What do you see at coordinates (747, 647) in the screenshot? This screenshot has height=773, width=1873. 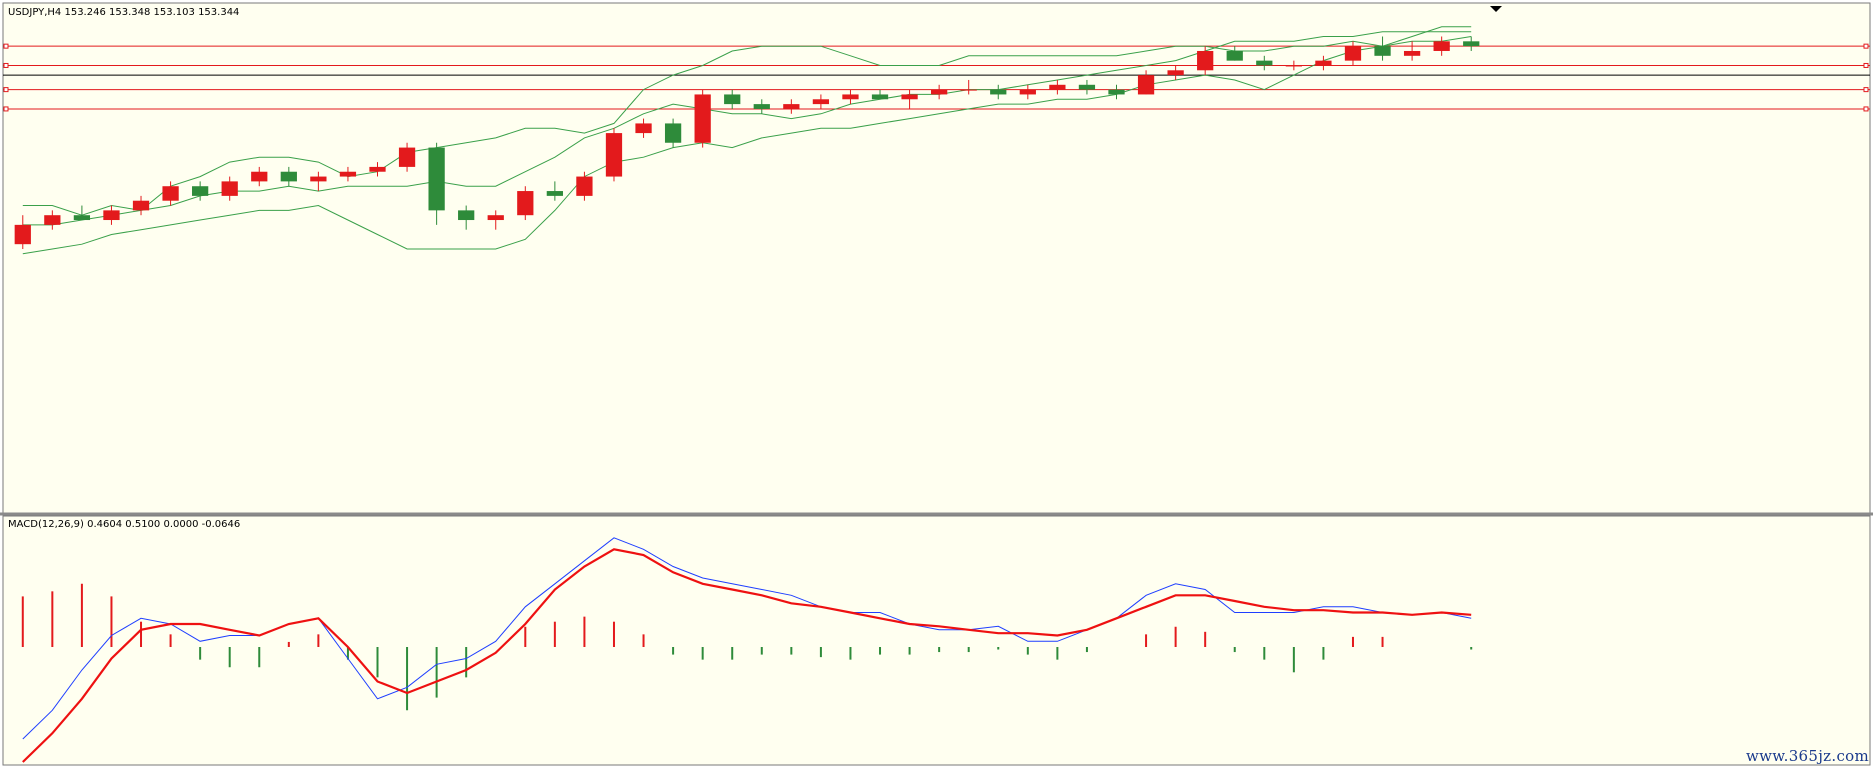 I see `macd-histogram` at bounding box center [747, 647].